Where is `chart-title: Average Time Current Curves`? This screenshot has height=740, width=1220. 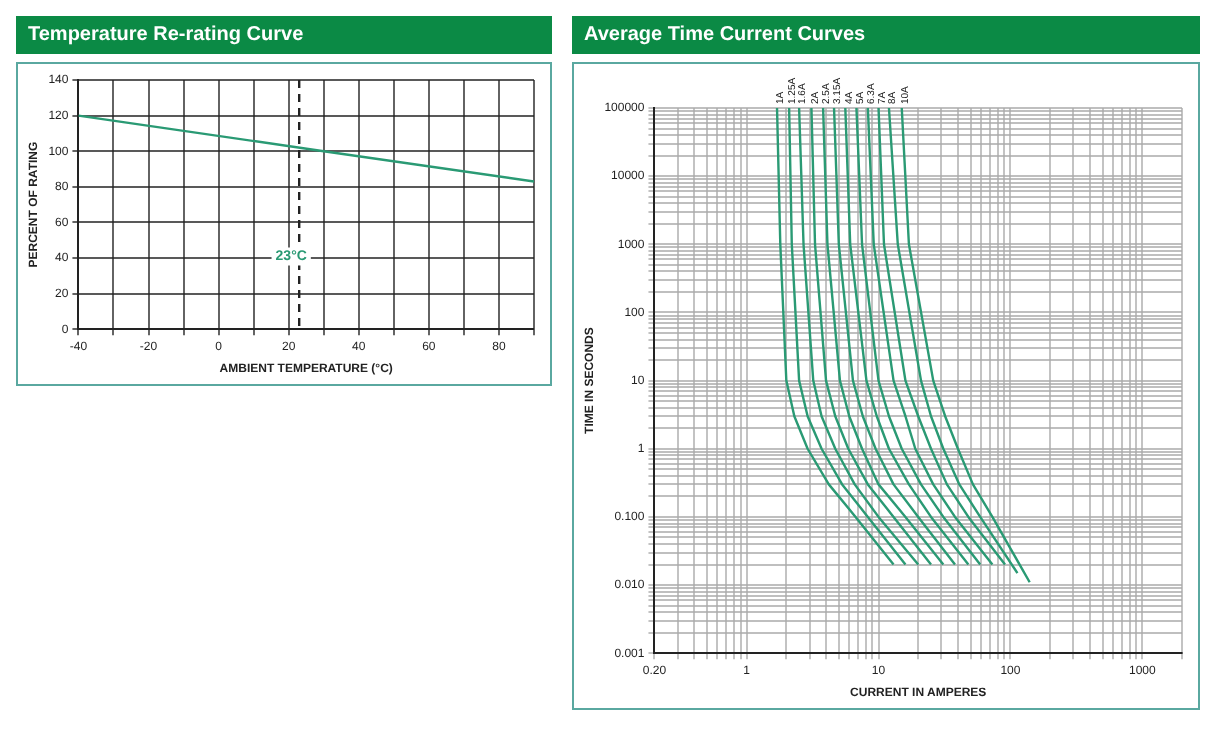
chart-title: Average Time Current Curves is located at coordinates (886, 35).